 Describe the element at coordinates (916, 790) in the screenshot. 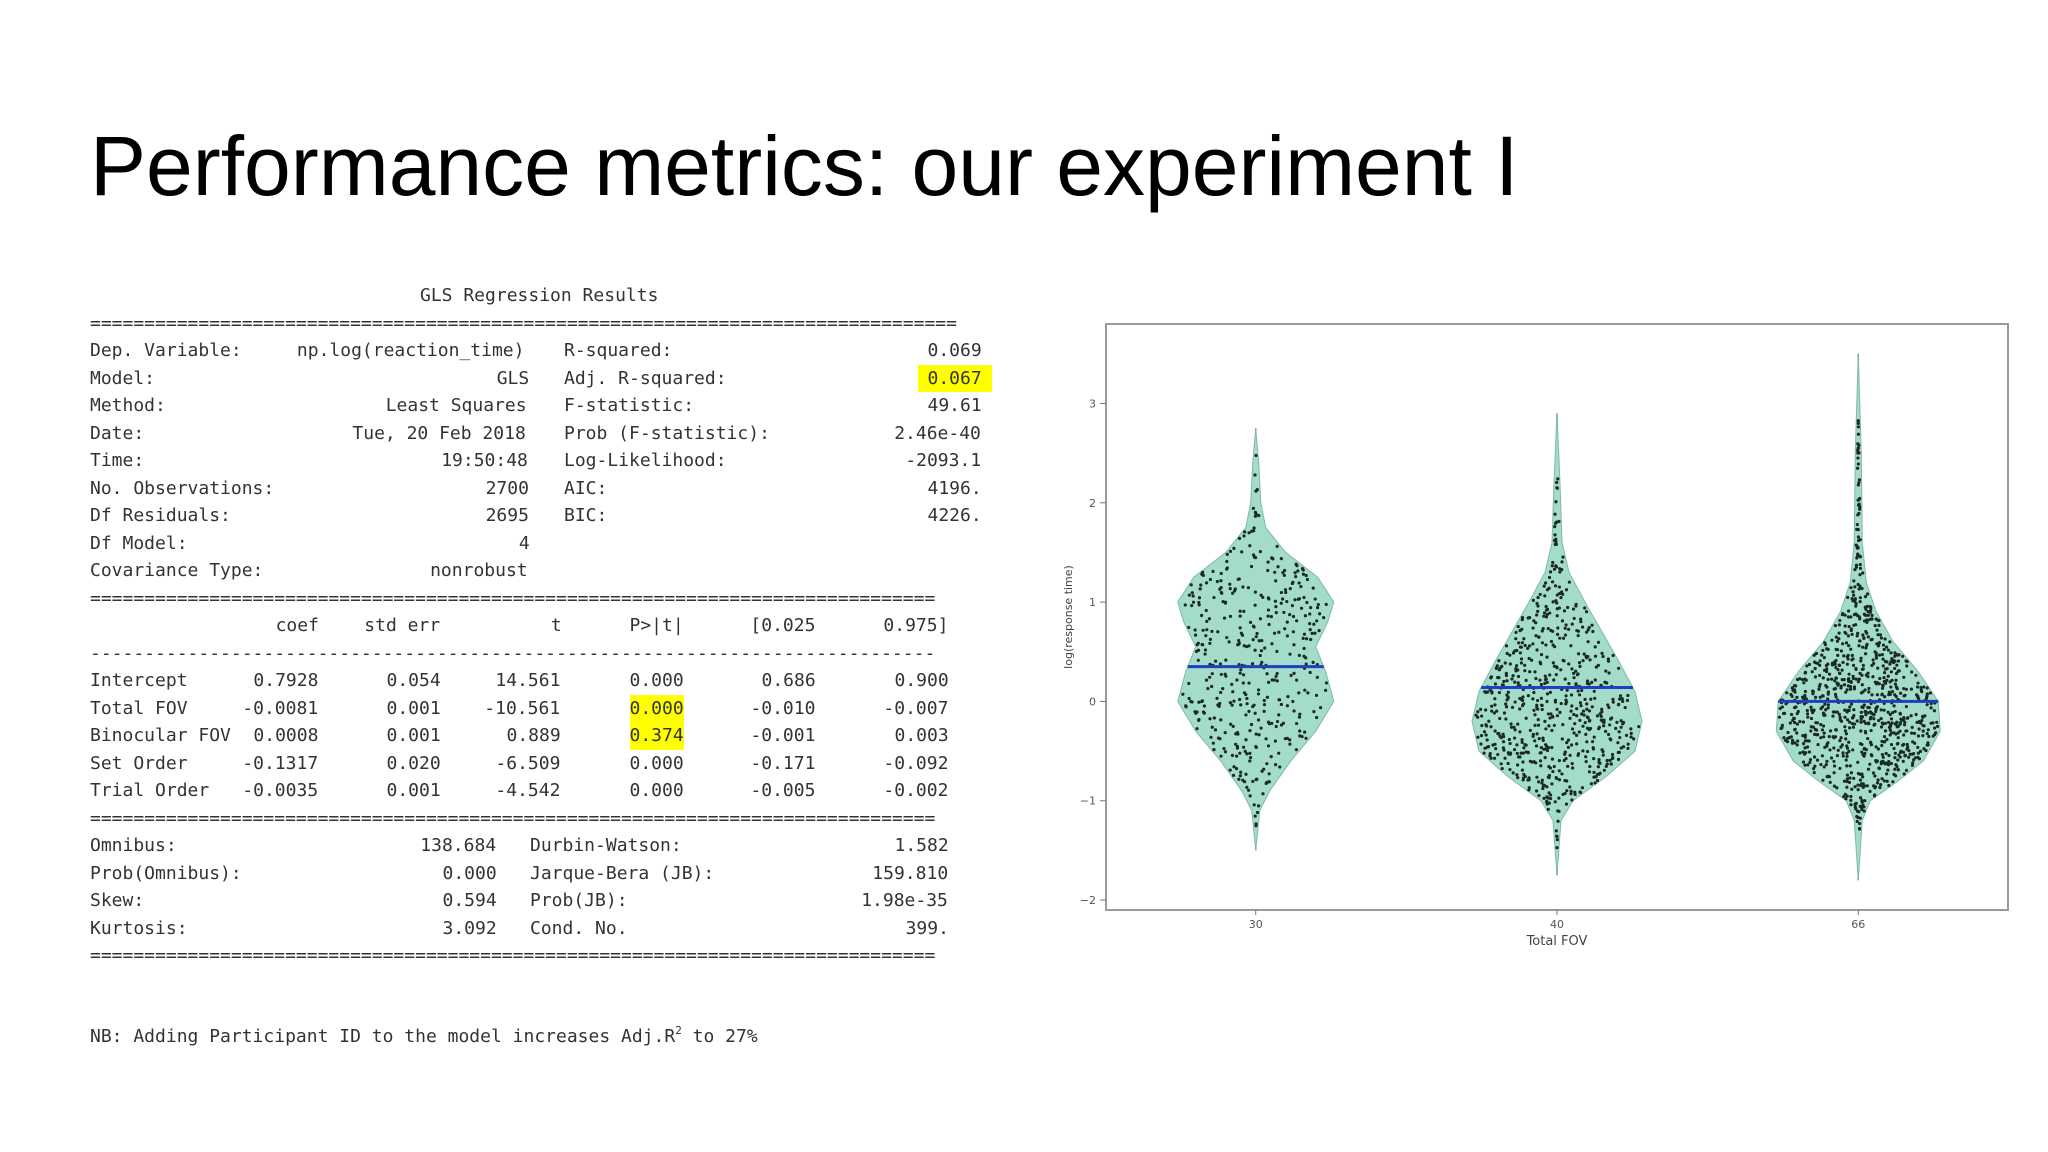

I see `coef-value: -0.002` at that location.